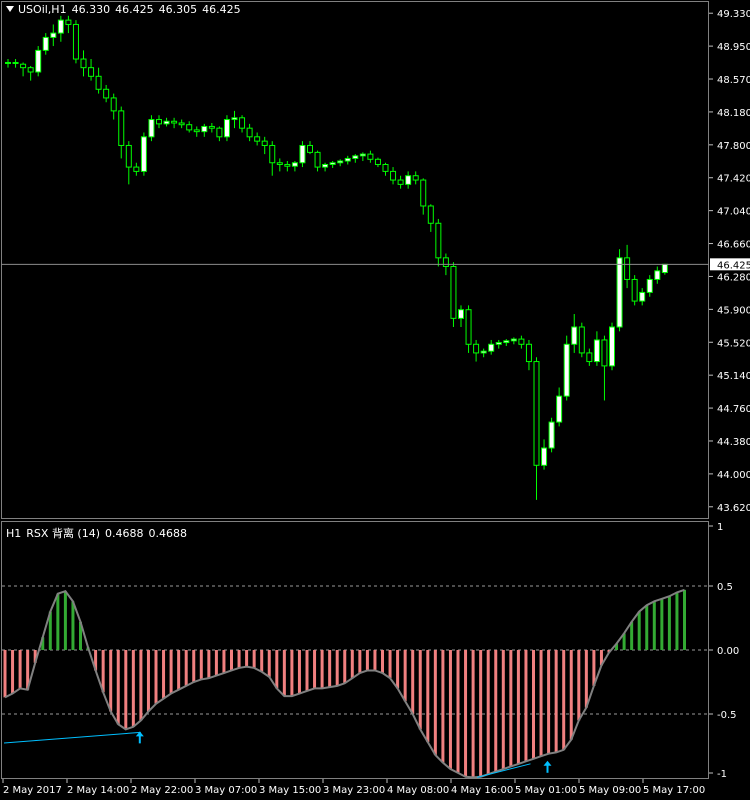 The height and width of the screenshot is (800, 750). I want to click on current-price-box, so click(730, 264).